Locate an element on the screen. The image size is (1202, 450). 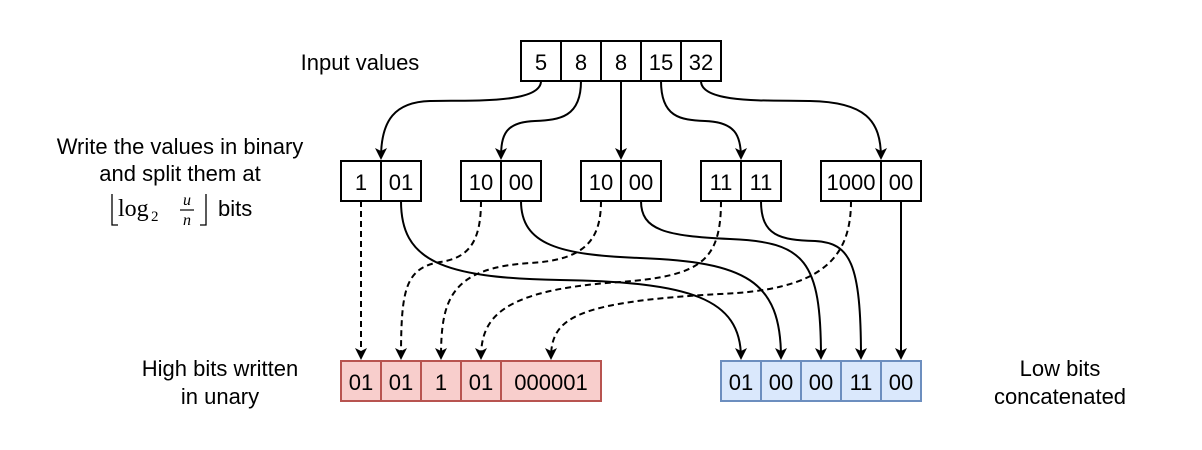
split-values-row: 1 01 10 00 10 00 11 11 1000 00 is located at coordinates (631, 181).